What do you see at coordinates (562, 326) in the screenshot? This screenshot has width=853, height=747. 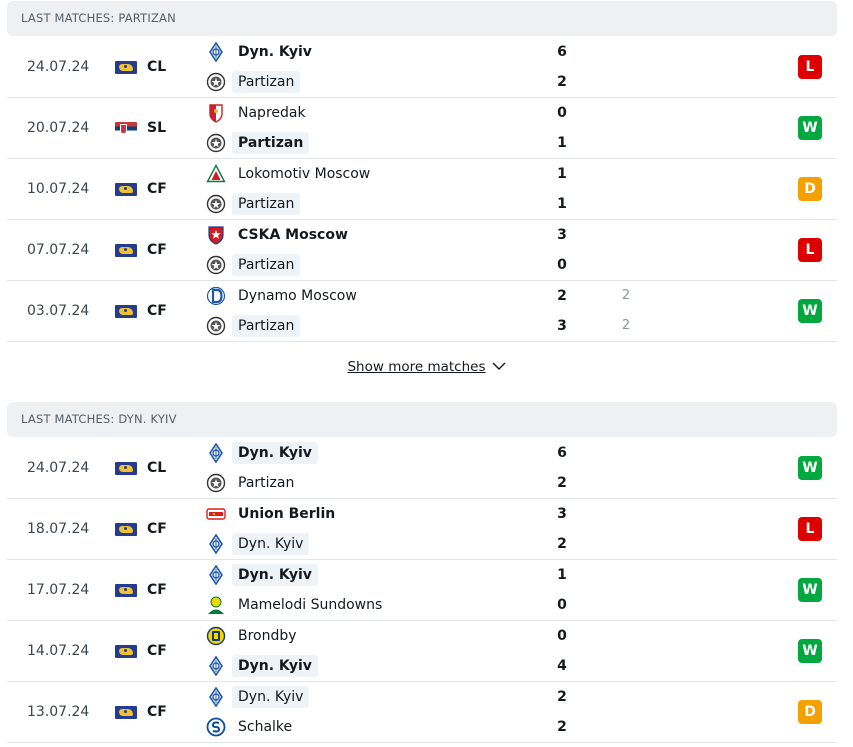 I see `away-score: 3` at bounding box center [562, 326].